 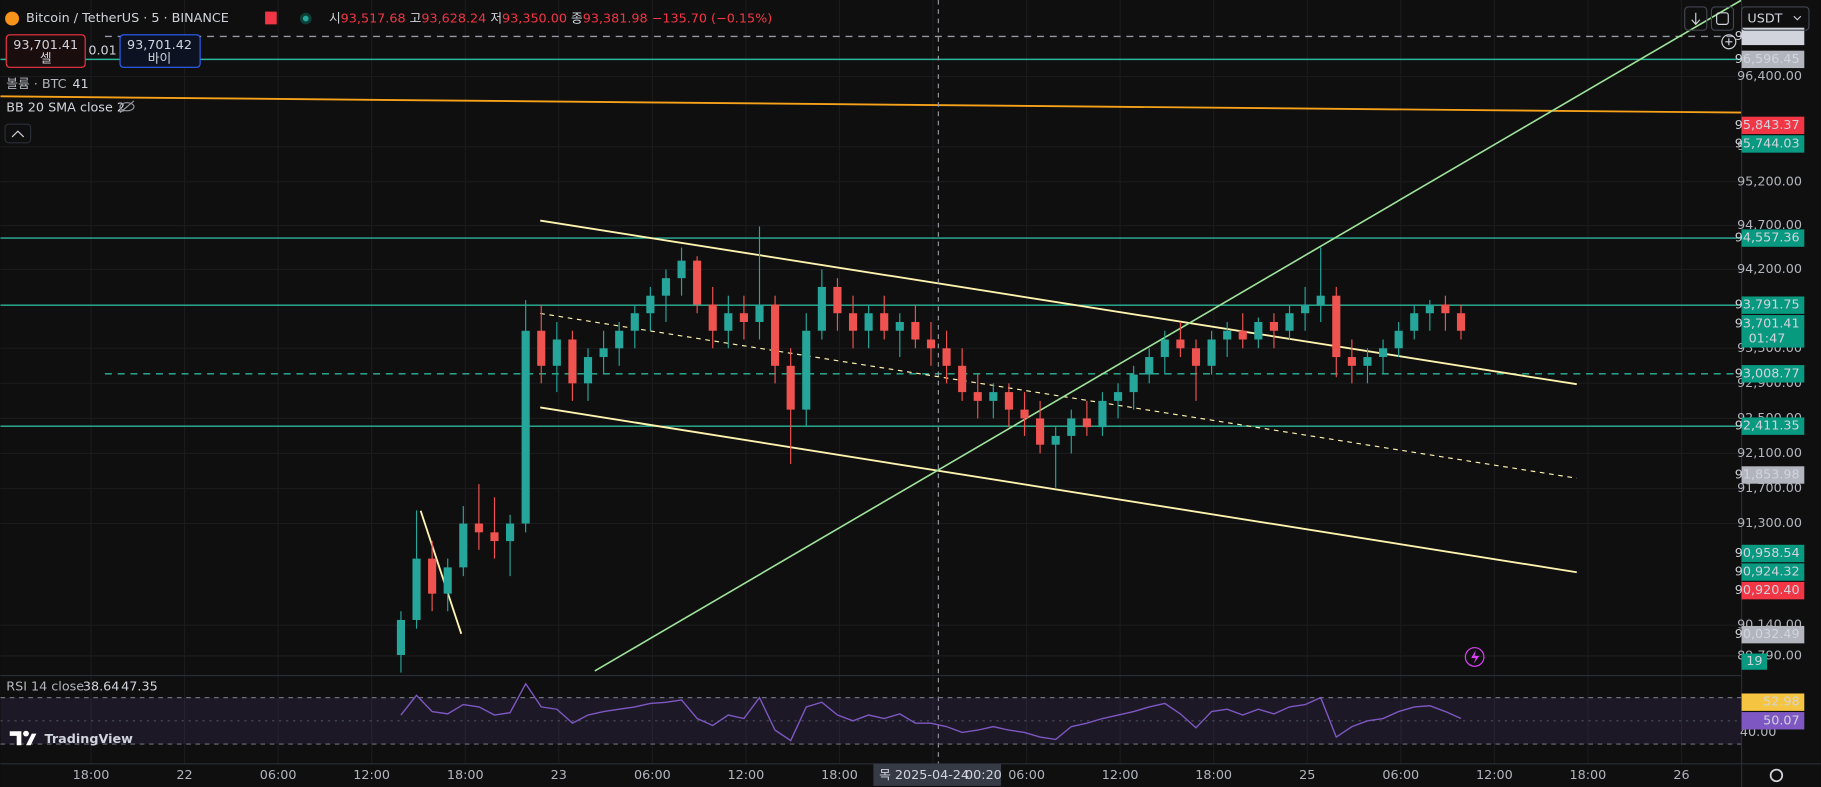 I want to click on buy-price: 93,701.42, so click(x=159, y=45).